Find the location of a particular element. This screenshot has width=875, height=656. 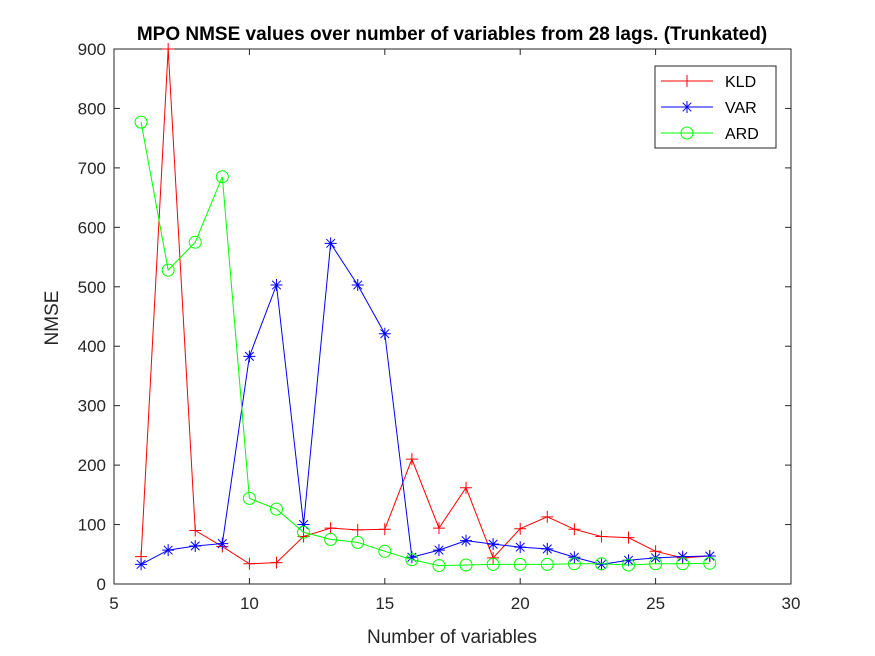

legend-marker-var is located at coordinates (687, 107).